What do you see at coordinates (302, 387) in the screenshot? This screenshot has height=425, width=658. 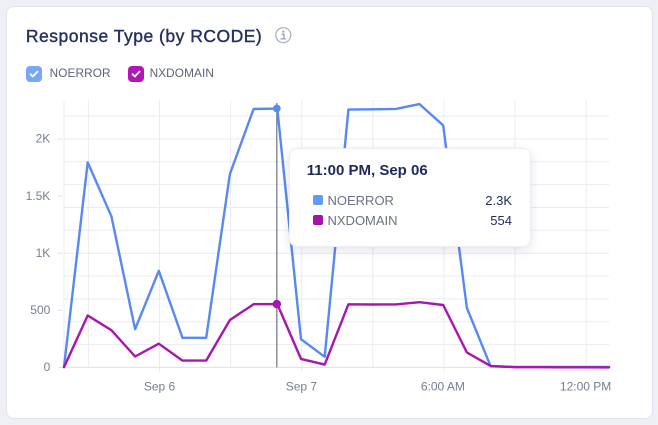 I see `svg-text: Sep 7` at bounding box center [302, 387].